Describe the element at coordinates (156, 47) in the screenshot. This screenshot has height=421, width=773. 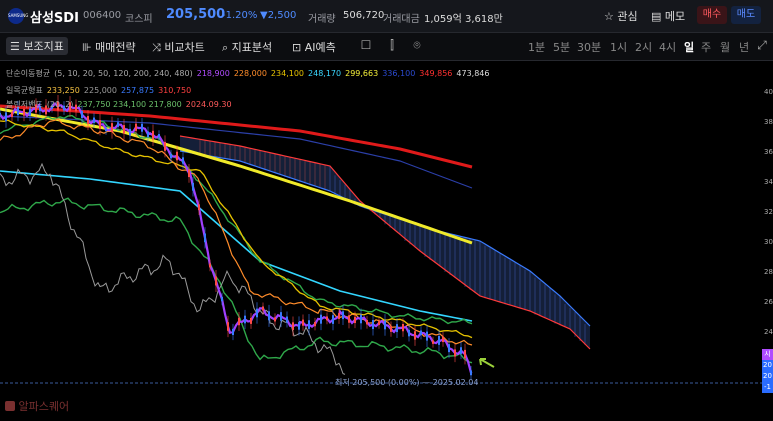
I see `shuffle-icon: ⤨` at that location.